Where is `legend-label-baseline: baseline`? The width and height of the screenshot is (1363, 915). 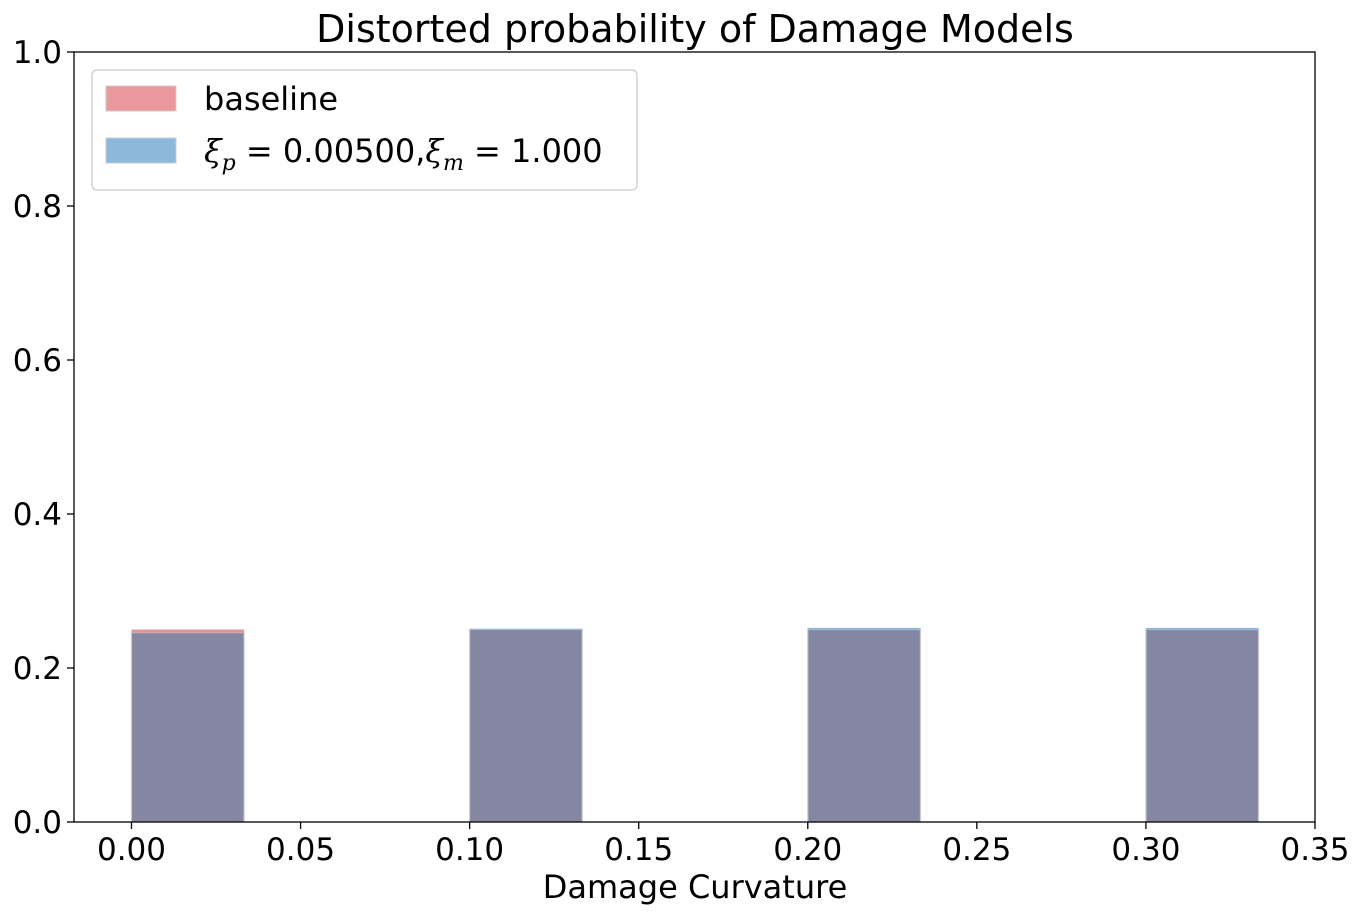
legend-label-baseline: baseline is located at coordinates (271, 99).